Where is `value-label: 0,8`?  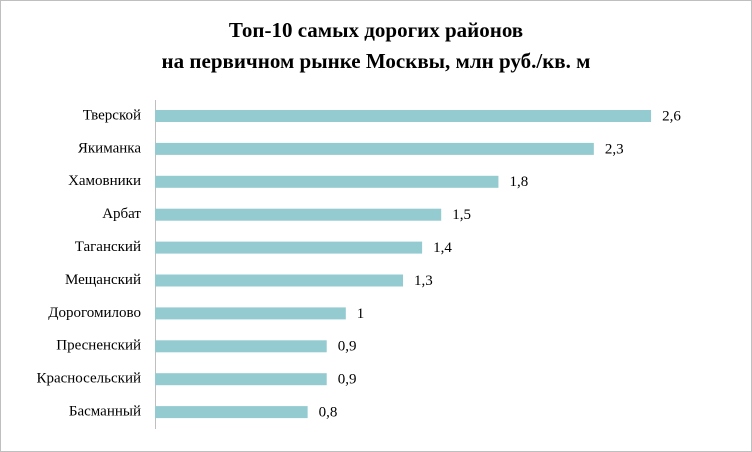
value-label: 0,8 is located at coordinates (328, 413).